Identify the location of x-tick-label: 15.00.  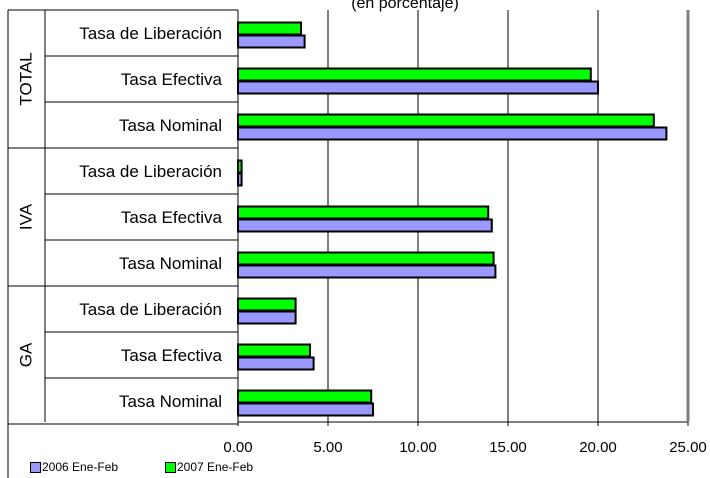
(508, 447).